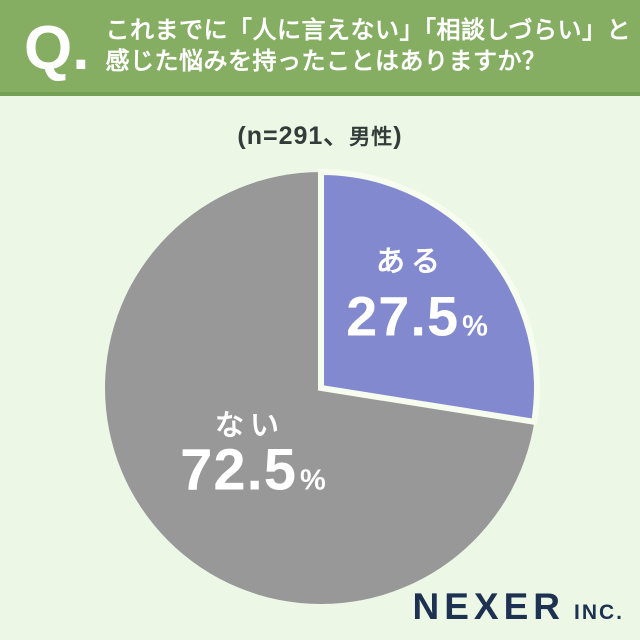 The width and height of the screenshot is (640, 640). Describe the element at coordinates (368, 30) in the screenshot. I see `question-line-1: これまでに「人に言えない」「相談しづらい」と` at that location.